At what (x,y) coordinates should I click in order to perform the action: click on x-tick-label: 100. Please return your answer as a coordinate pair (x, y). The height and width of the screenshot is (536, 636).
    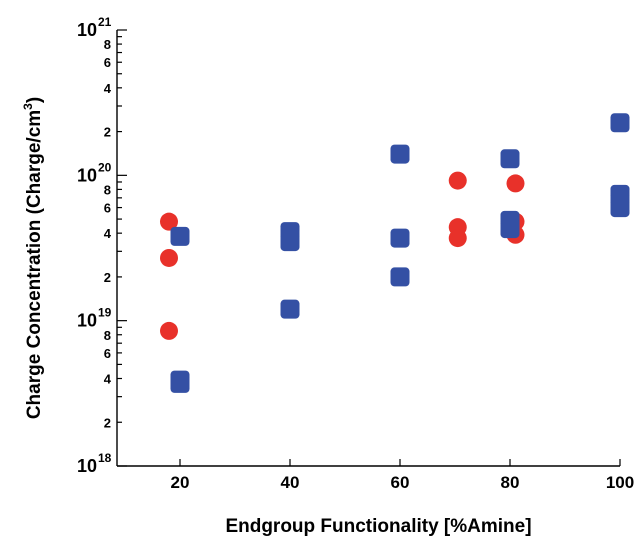
    Looking at the image, I should click on (620, 482).